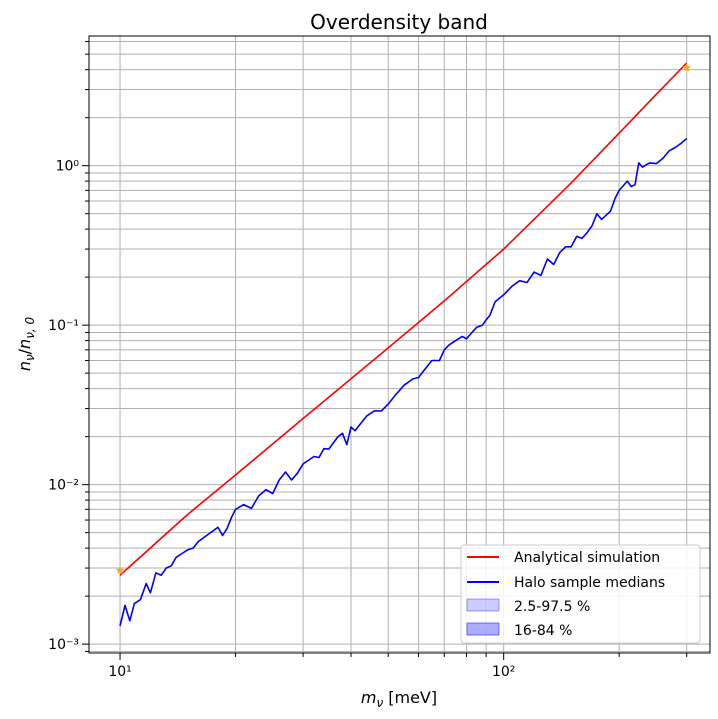  What do you see at coordinates (503, 672) in the screenshot?
I see `x-tick-label: 10²` at bounding box center [503, 672].